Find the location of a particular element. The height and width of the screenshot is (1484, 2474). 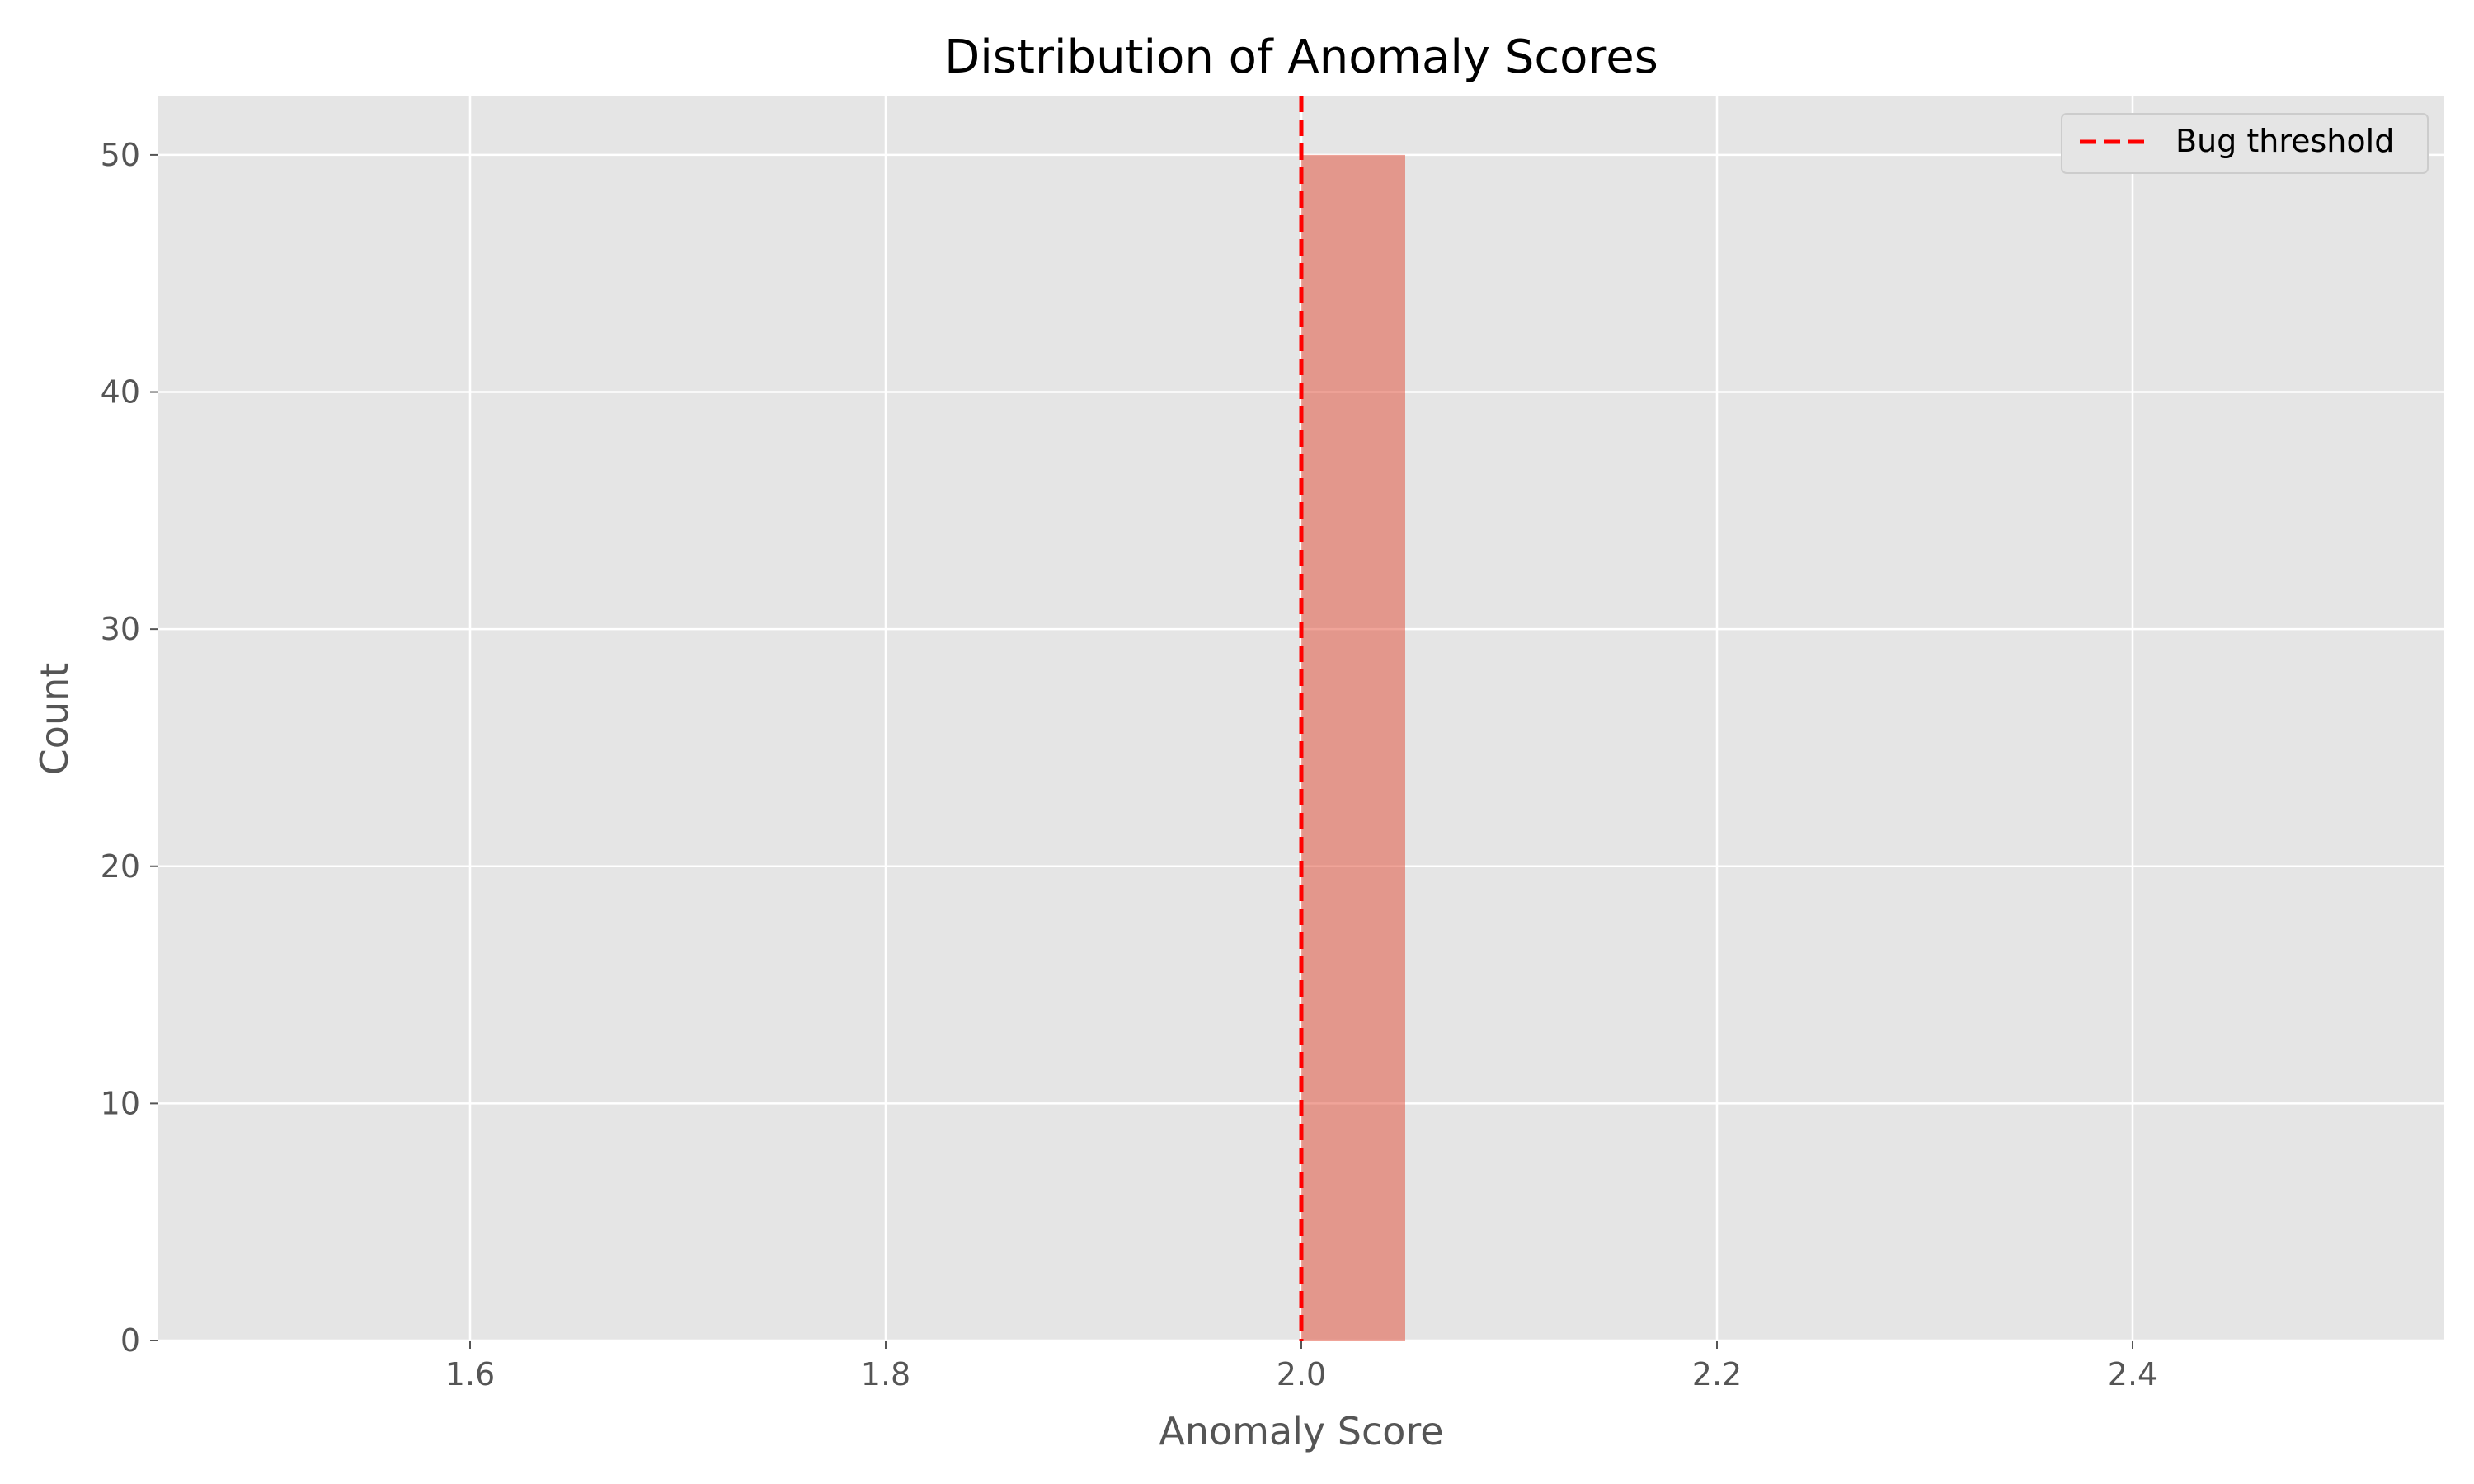

x-tick-label: 2.2 is located at coordinates (1717, 1374).